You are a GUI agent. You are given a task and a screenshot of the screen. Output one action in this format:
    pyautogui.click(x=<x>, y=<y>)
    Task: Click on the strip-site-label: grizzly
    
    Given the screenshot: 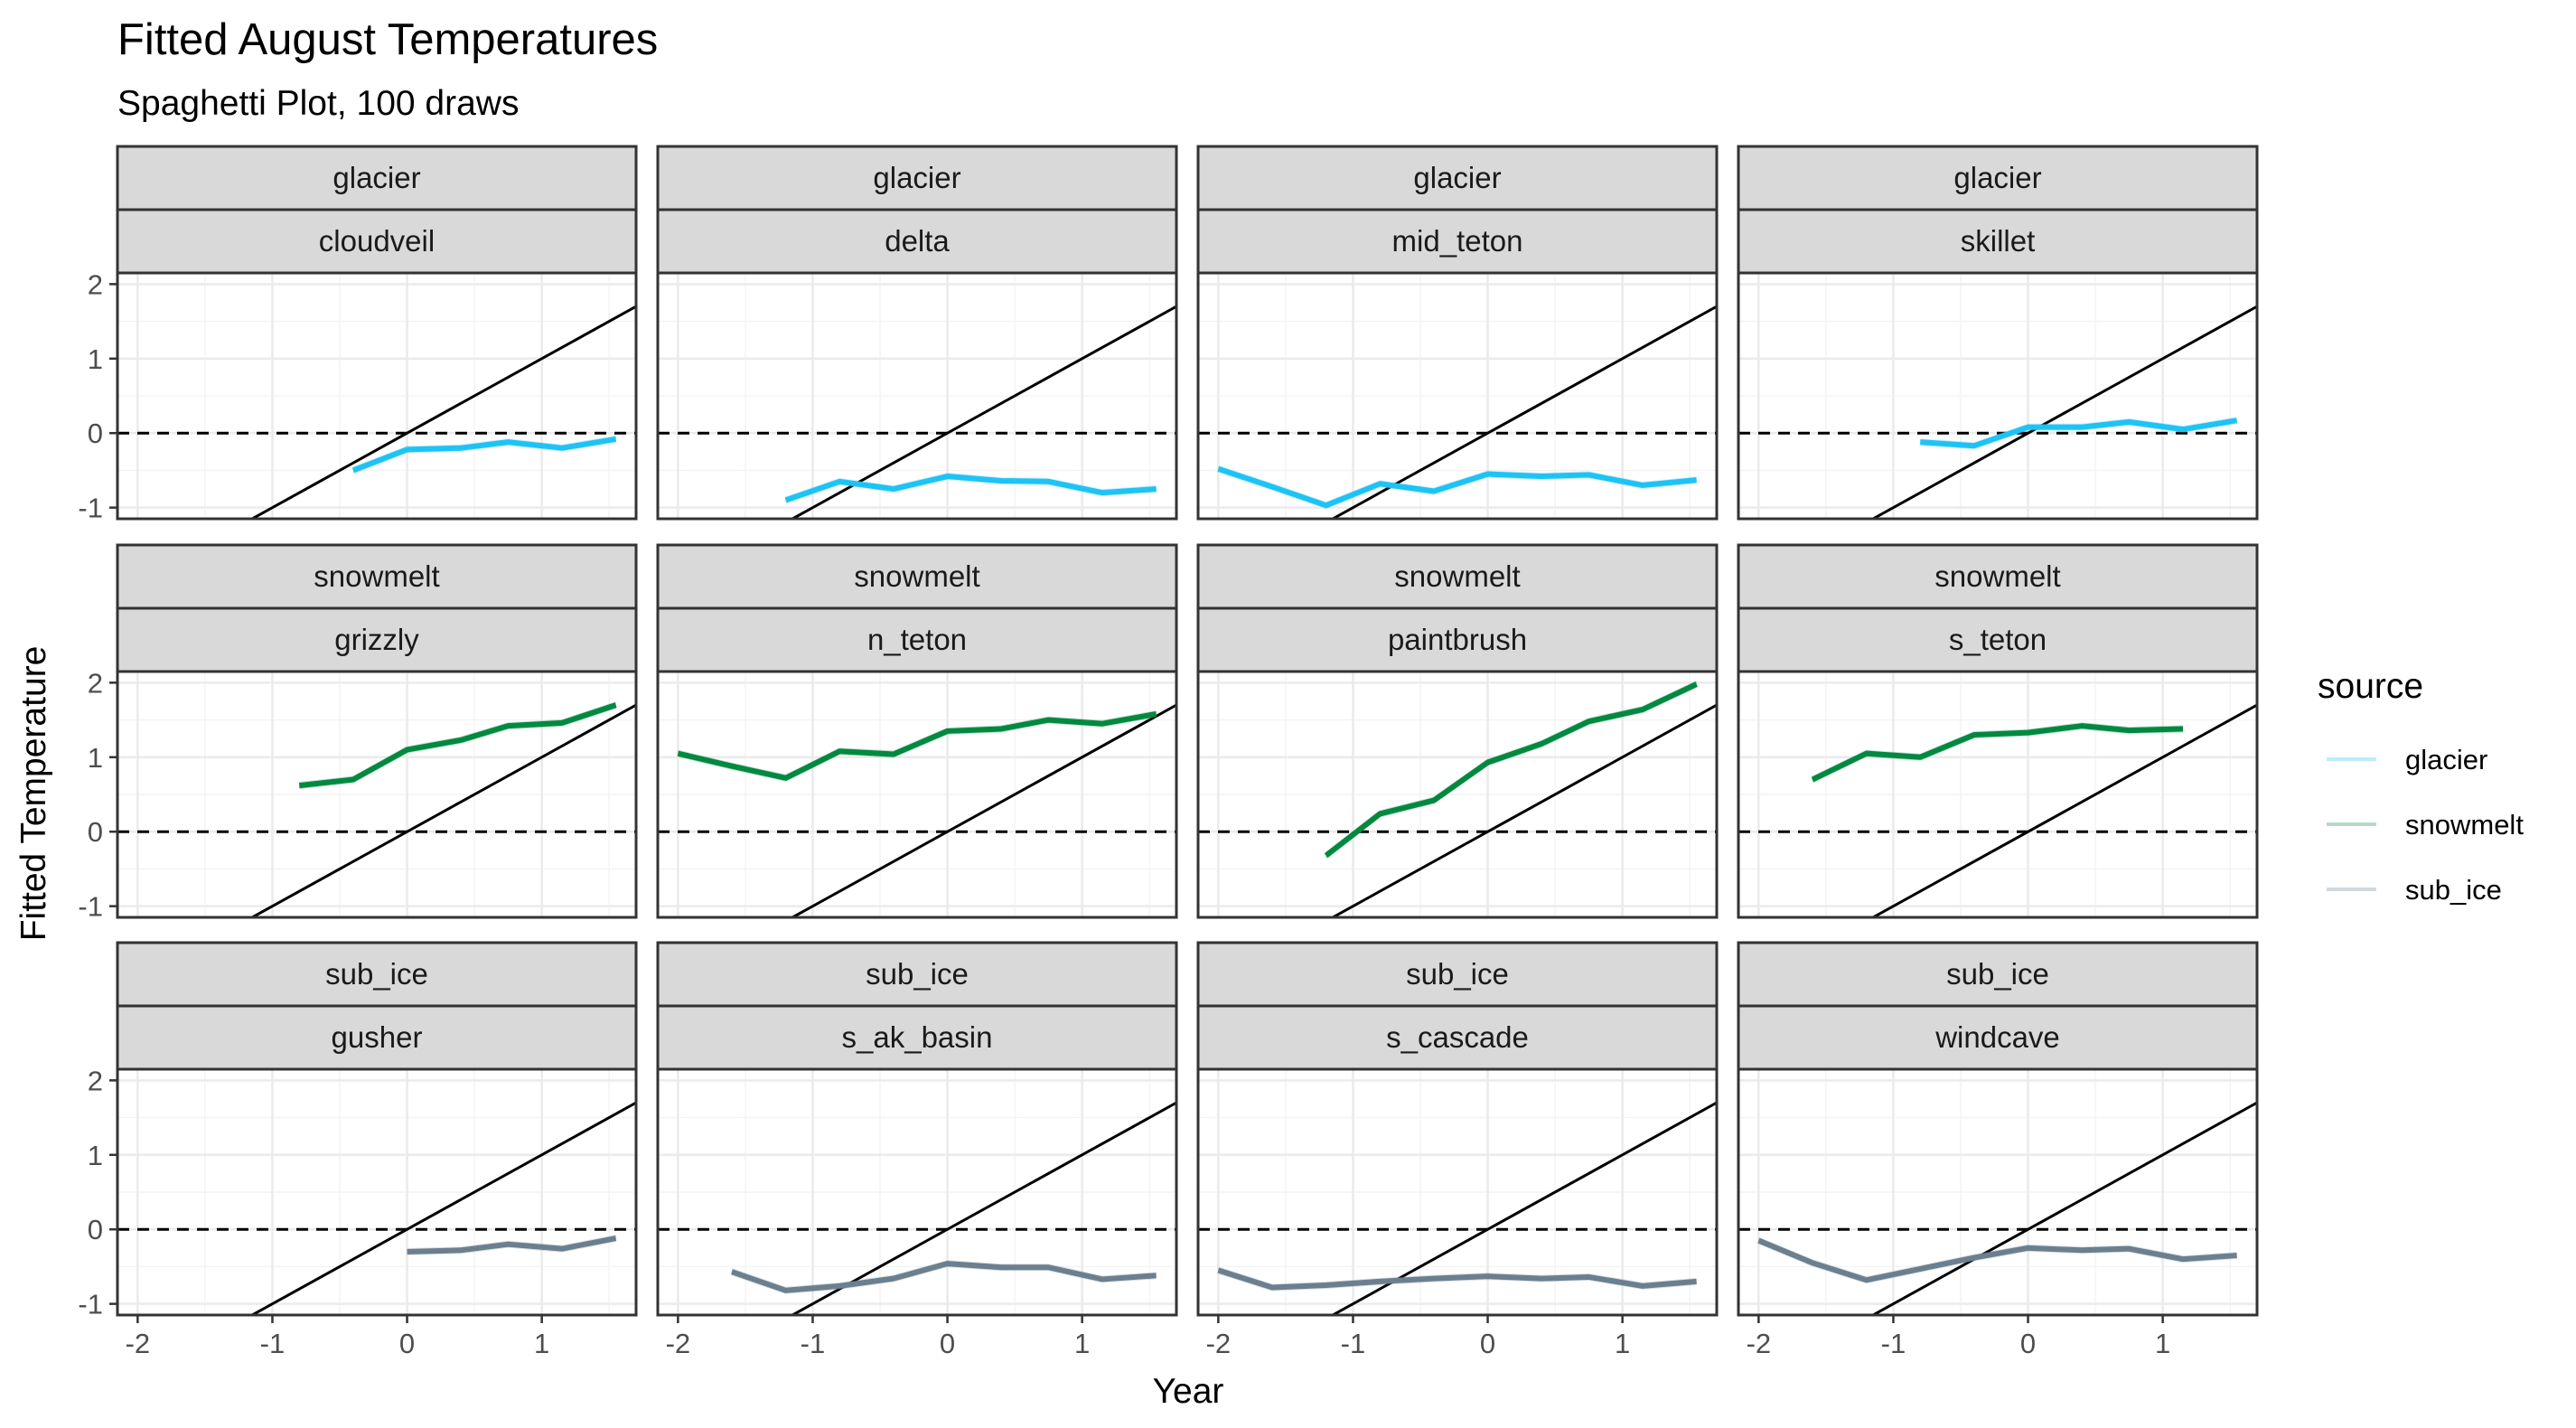 What is the action you would take?
    pyautogui.click(x=376, y=639)
    